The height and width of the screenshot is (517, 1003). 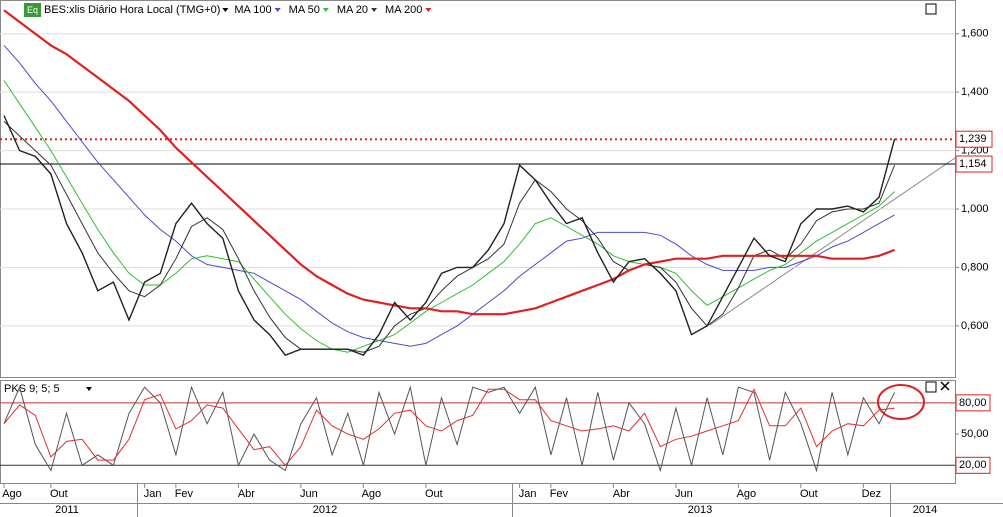 What do you see at coordinates (403, 10) in the screenshot?
I see `legend-entry: MA 200` at bounding box center [403, 10].